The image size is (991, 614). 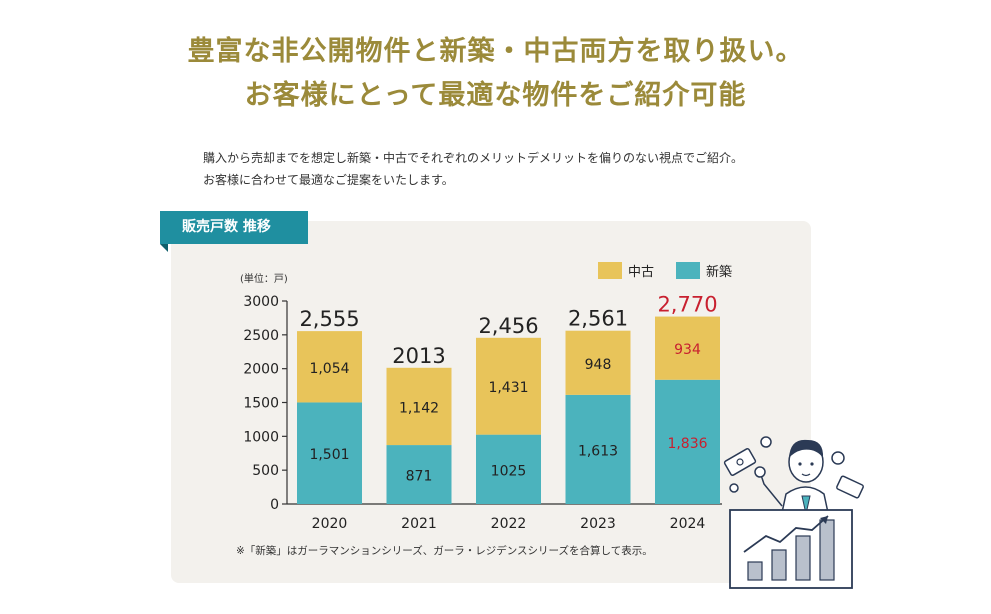 I want to click on unit-label: (単位：戸), so click(x=264, y=278).